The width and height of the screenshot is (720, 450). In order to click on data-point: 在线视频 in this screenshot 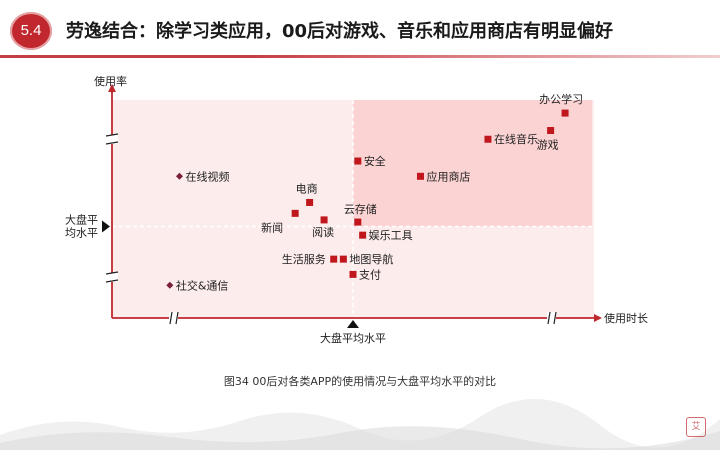, I will do `click(202, 176)`.